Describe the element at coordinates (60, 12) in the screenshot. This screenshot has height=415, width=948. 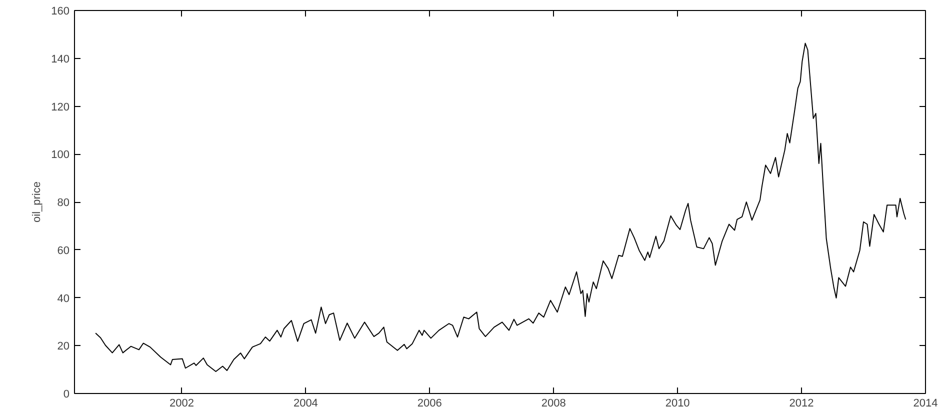
I see `y-tick-label: 160` at that location.